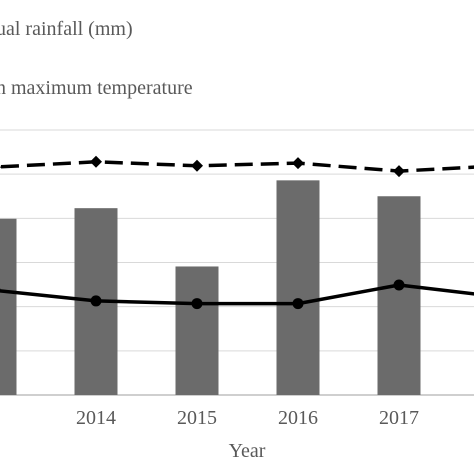 The width and height of the screenshot is (474, 474). Describe the element at coordinates (247, 418) in the screenshot. I see `x-tick-labels: 320142015201620172` at that location.